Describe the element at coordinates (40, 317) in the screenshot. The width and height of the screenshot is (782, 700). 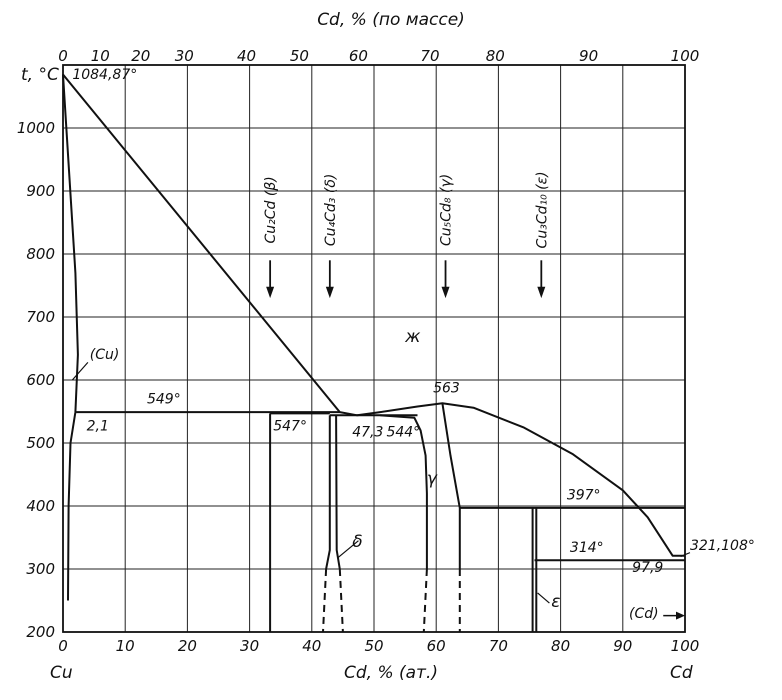
I see `y-tick-label: 700` at that location.